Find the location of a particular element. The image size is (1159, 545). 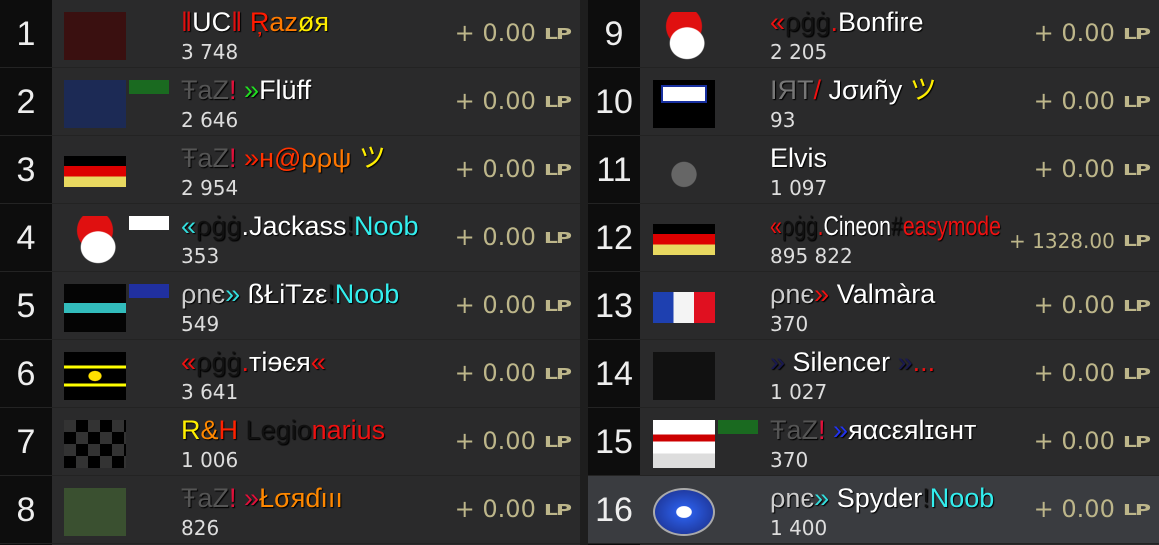

noobies-logo-avatar is located at coordinates (95, 308).